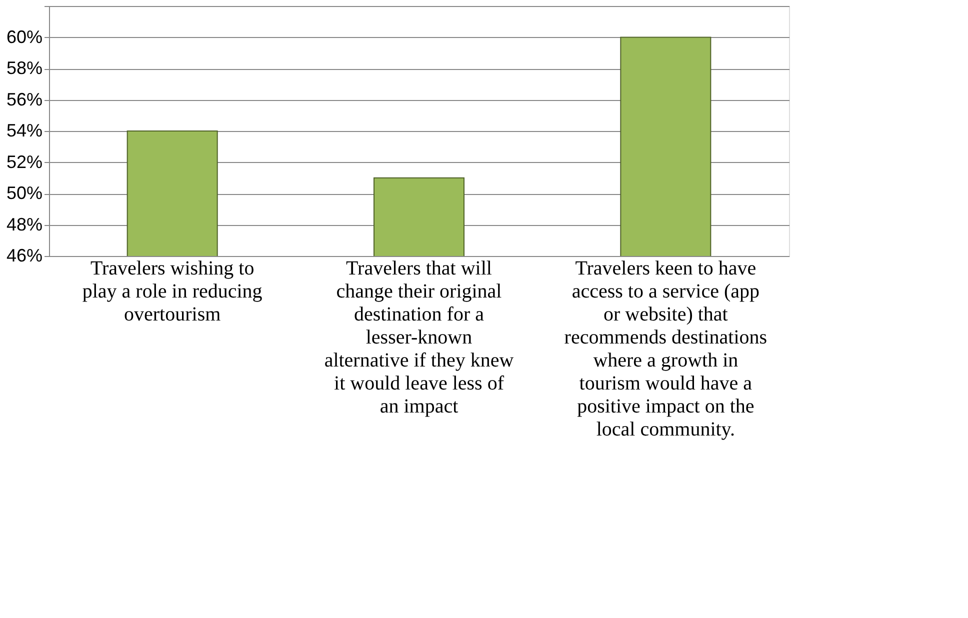 The height and width of the screenshot is (618, 968). I want to click on y-tick-label: 52%, so click(24, 162).